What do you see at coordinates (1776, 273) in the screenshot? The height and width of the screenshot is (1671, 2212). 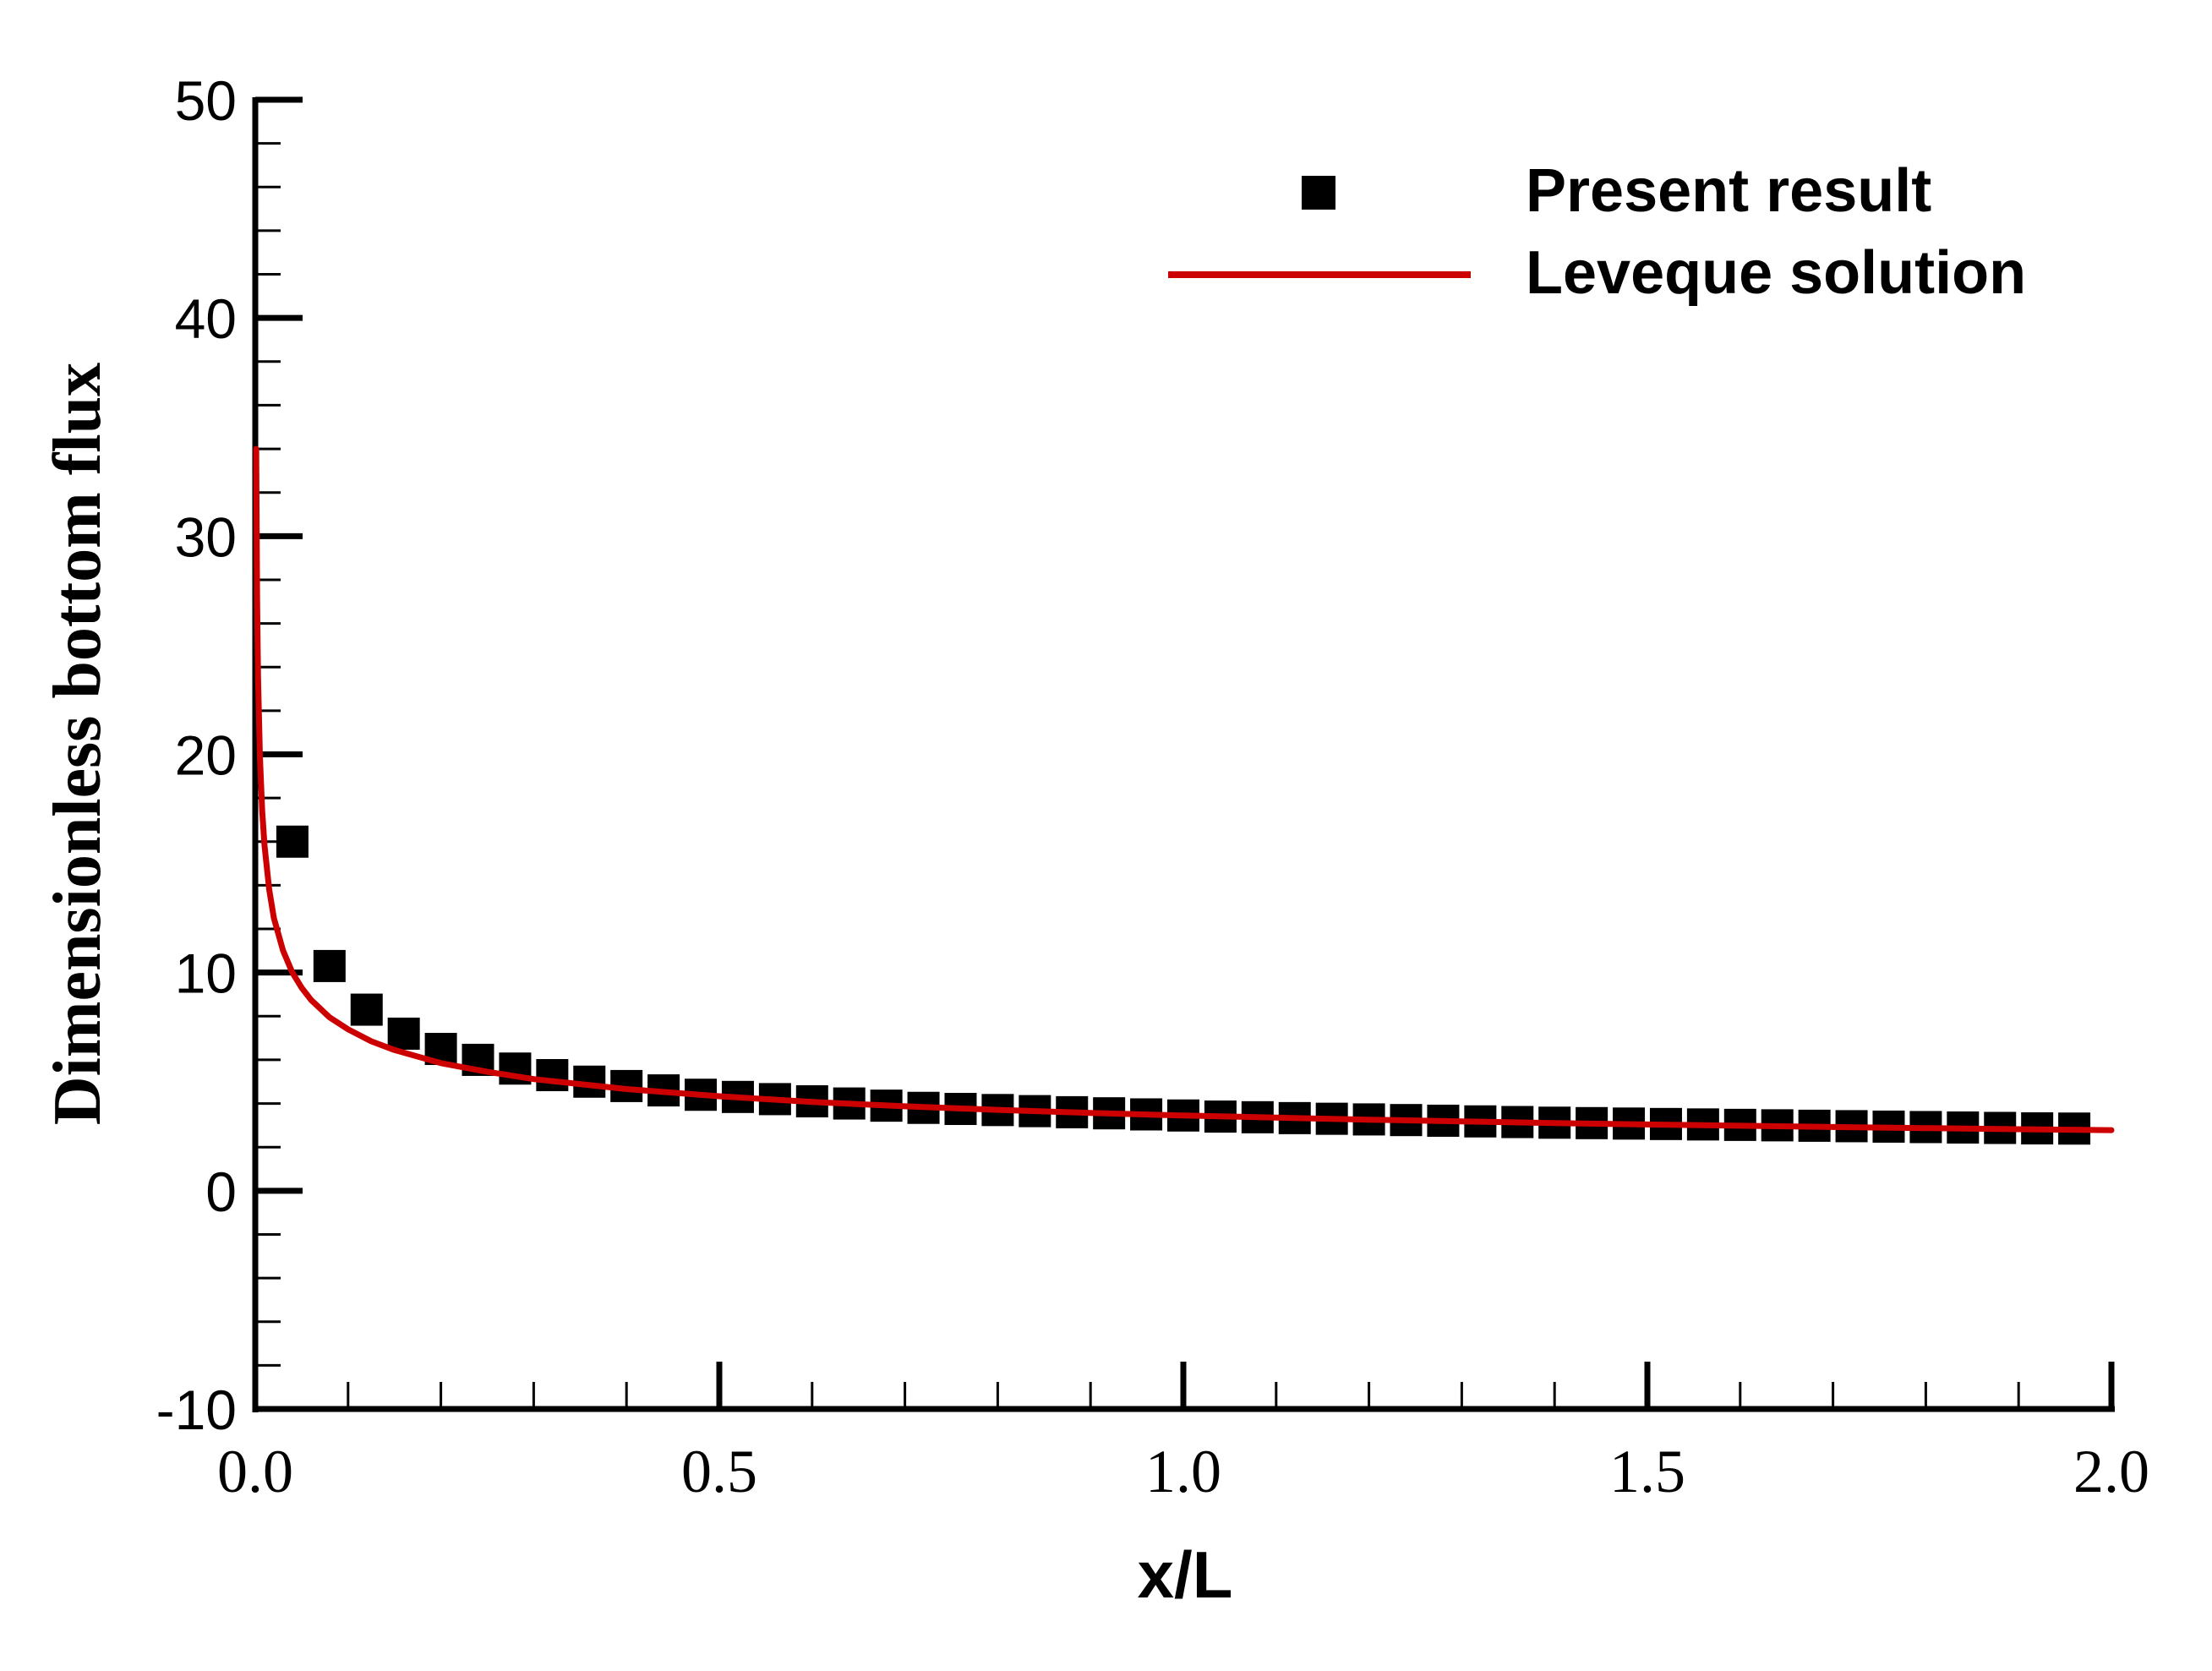 I see `legend-label-leveque-solution: Leveque solution` at bounding box center [1776, 273].